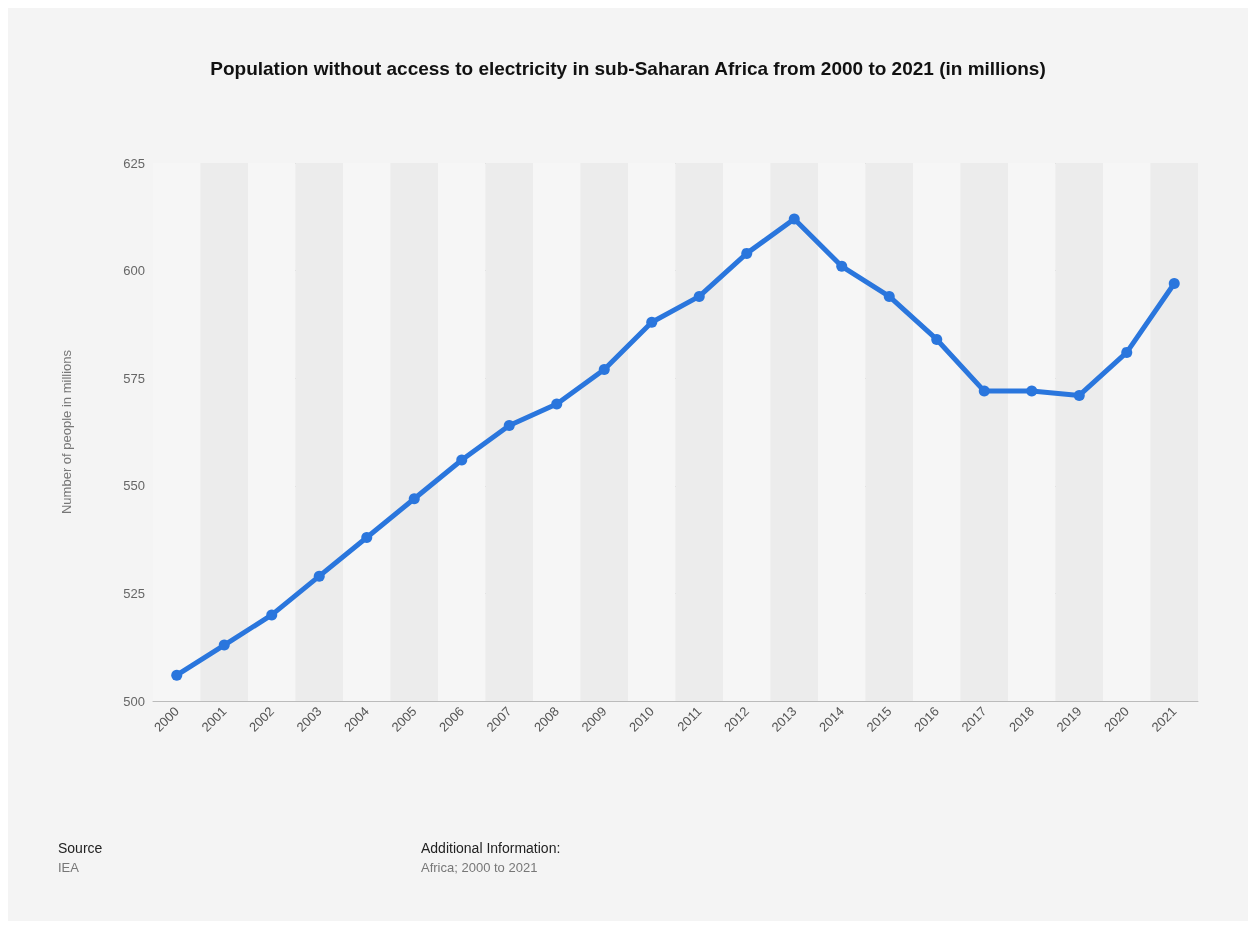  What do you see at coordinates (628, 68) in the screenshot?
I see `chart-title: Population without access to electricity in sub-Saharan Africa from 2000 to 2021 (in millions)` at bounding box center [628, 68].